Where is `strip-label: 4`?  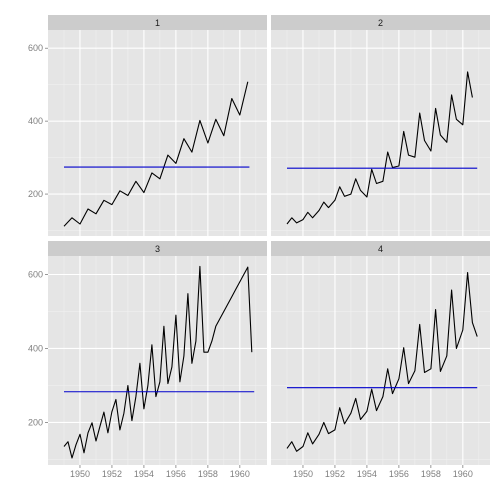
strip-label: 4 is located at coordinates (380, 249).